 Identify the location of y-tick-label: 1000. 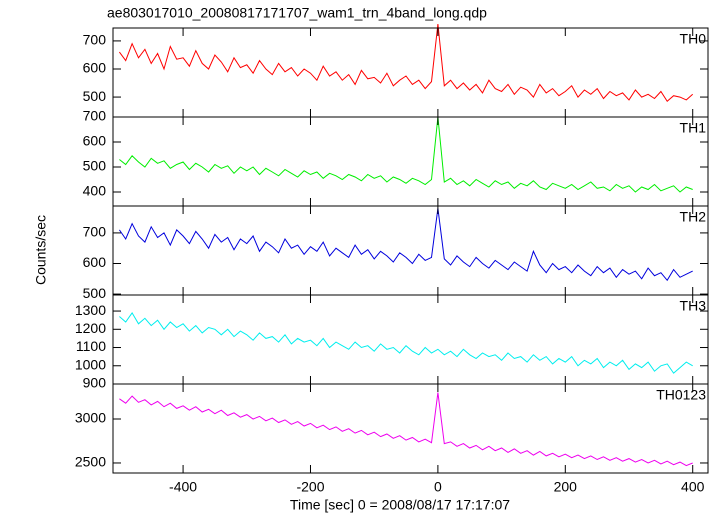
(90, 364).